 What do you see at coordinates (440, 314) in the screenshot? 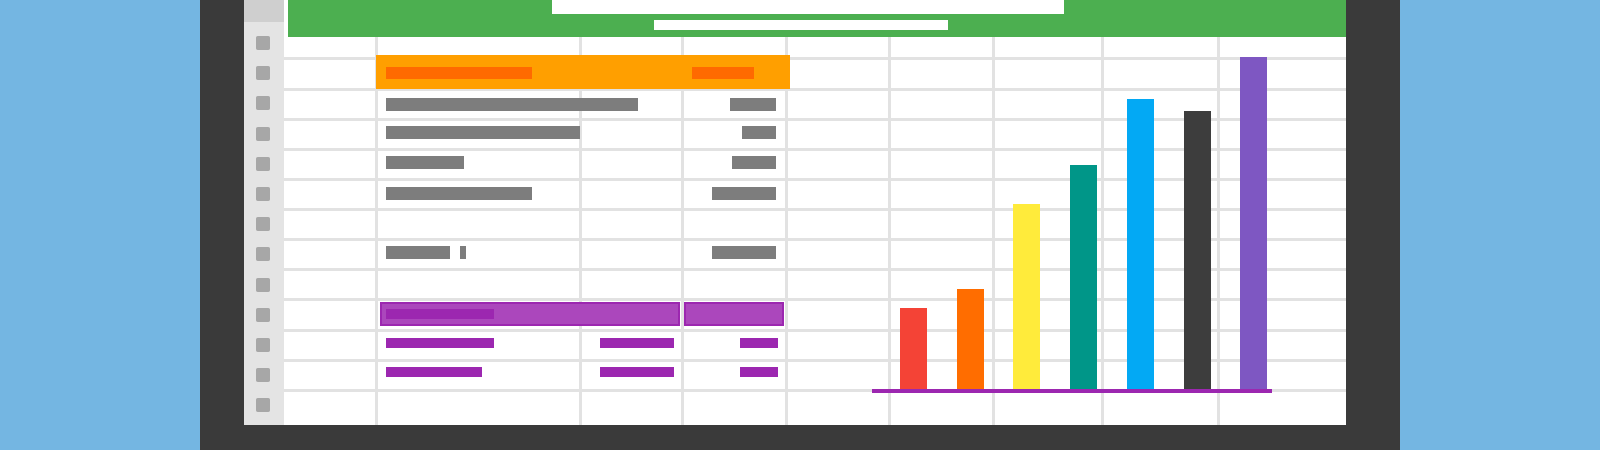
I see `summary-header-label` at bounding box center [440, 314].